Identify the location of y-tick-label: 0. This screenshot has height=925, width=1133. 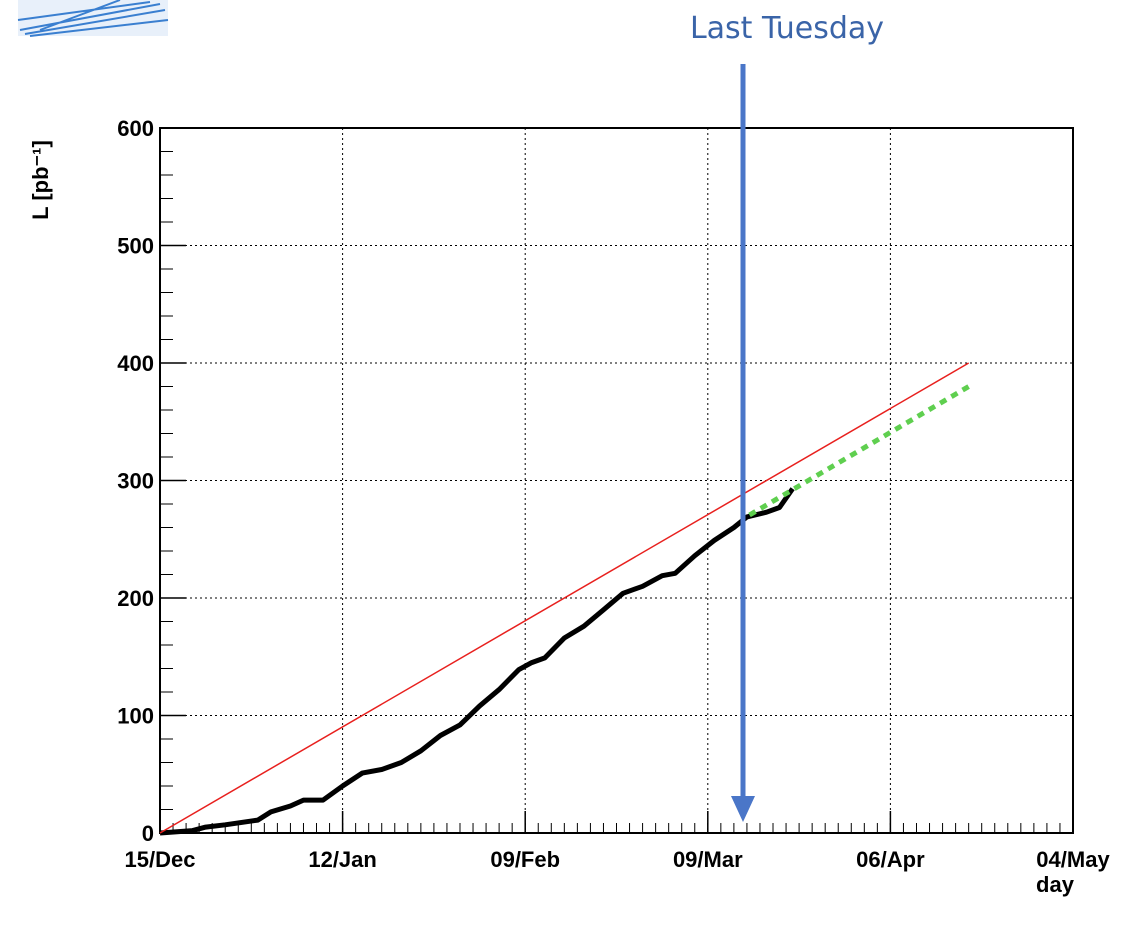
(148, 833).